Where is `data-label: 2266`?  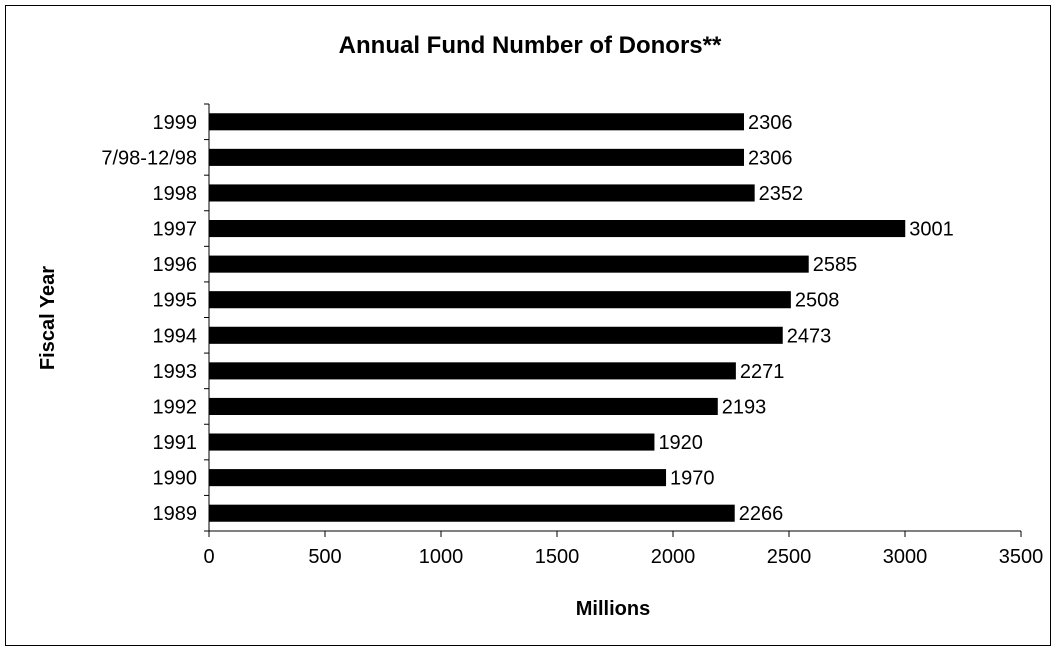 data-label: 2266 is located at coordinates (761, 514).